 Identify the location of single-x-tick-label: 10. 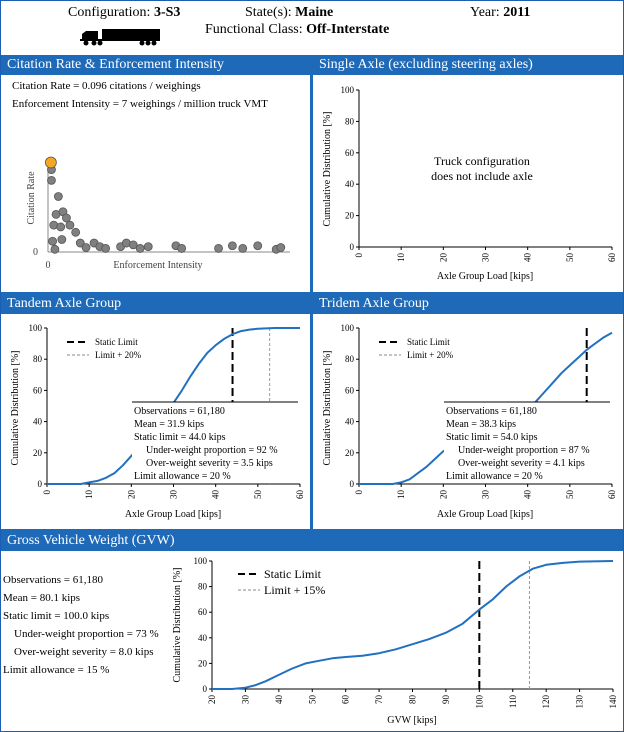
(401, 258).